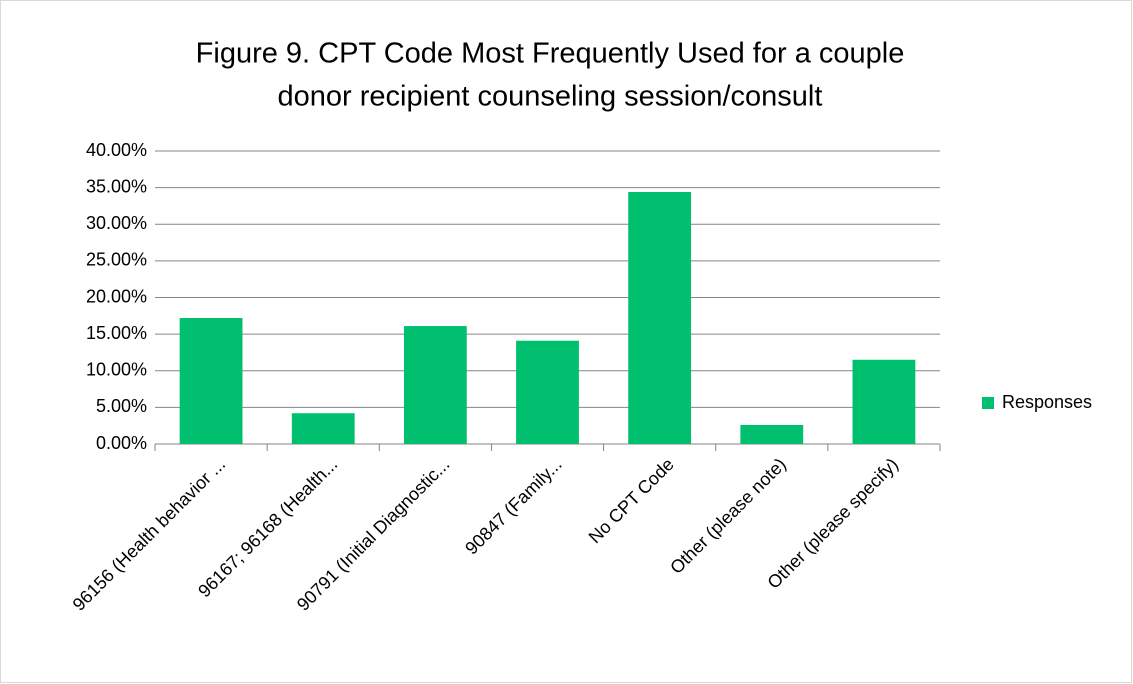 The image size is (1133, 684). What do you see at coordinates (1047, 402) in the screenshot?
I see `legend-label: Responses` at bounding box center [1047, 402].